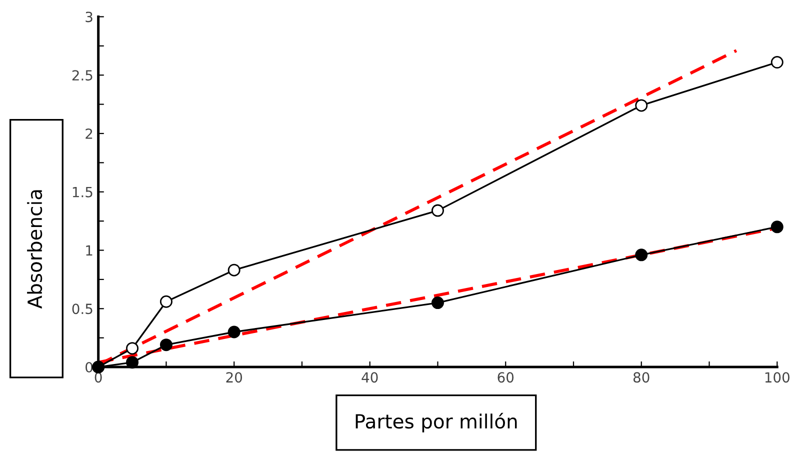  Describe the element at coordinates (82, 309) in the screenshot. I see `y-tick-label: 0.5` at that location.